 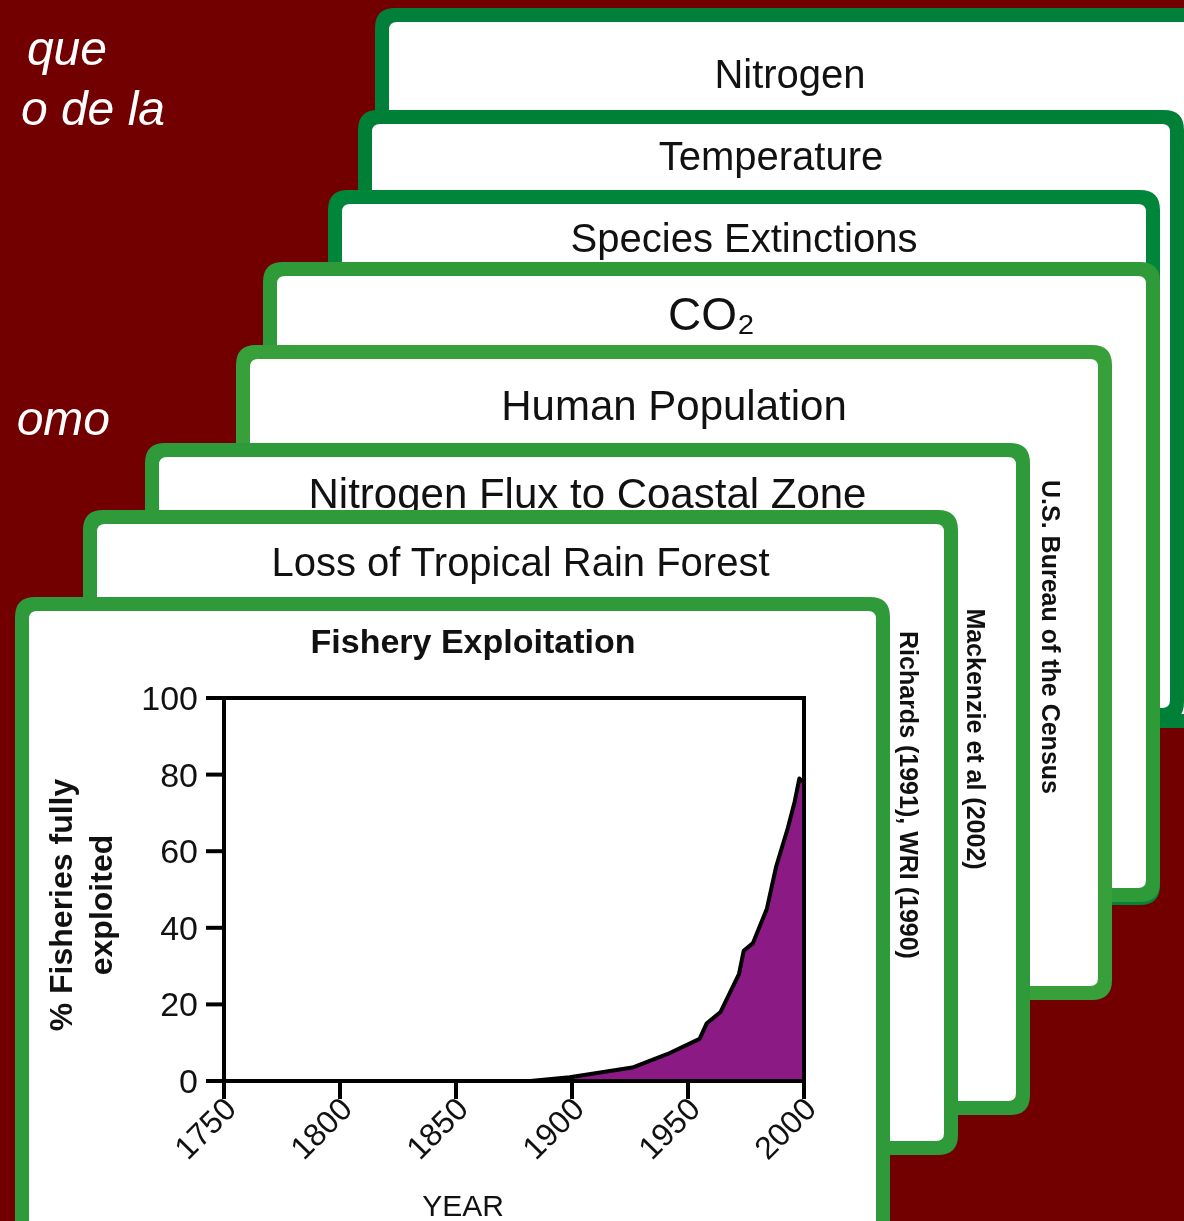 What do you see at coordinates (179, 774) in the screenshot?
I see `y-tick-label: 80` at bounding box center [179, 774].